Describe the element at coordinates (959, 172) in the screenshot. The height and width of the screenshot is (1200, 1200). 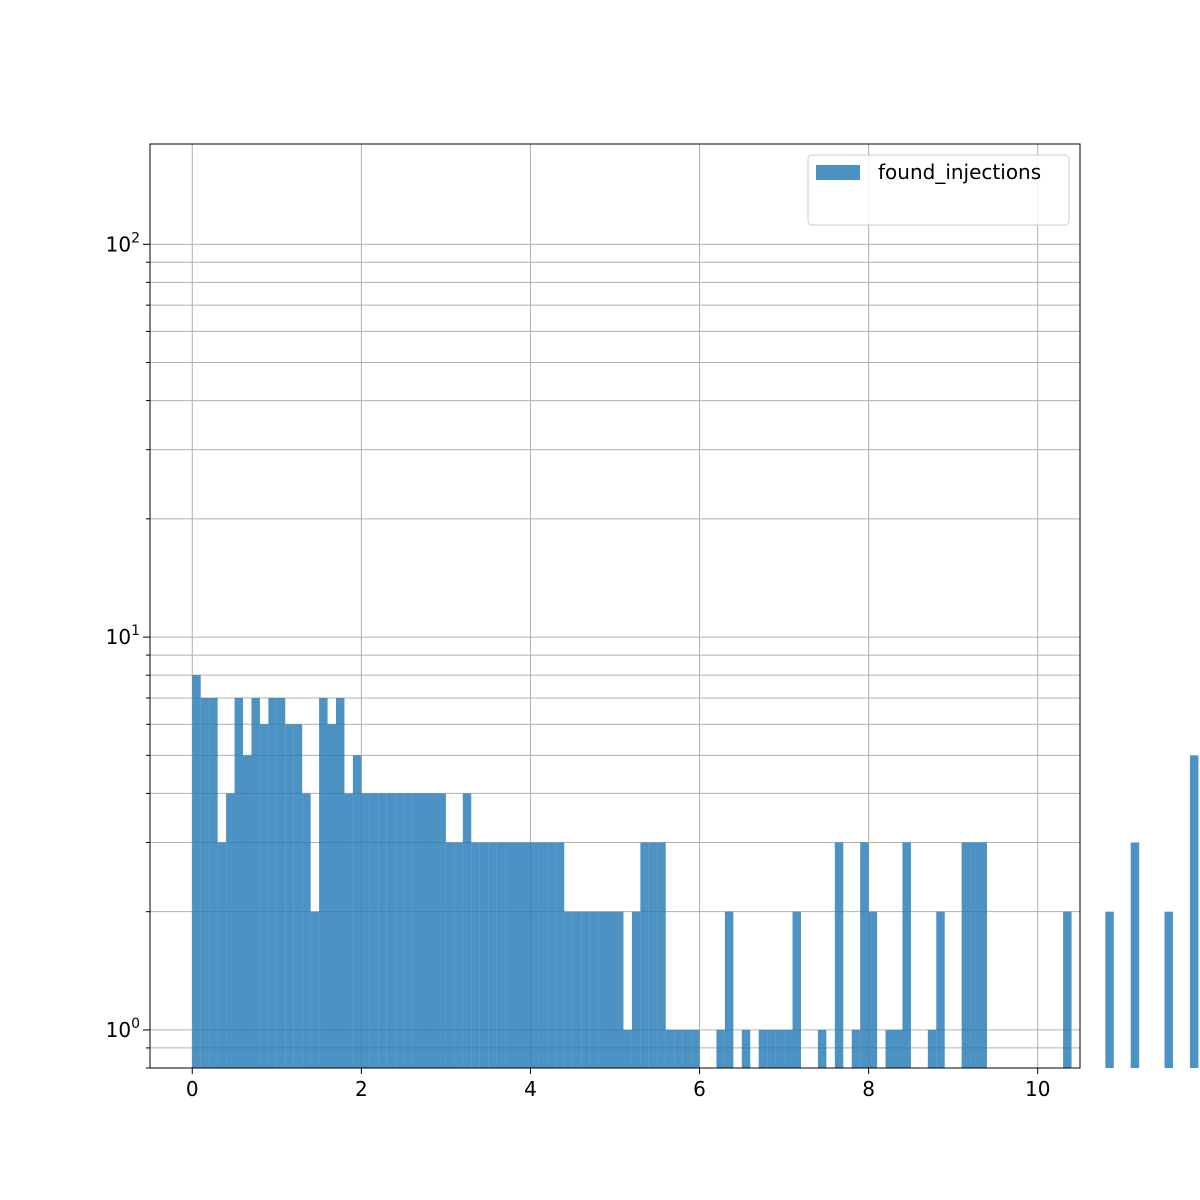
I see `legend-label: found_injections` at that location.